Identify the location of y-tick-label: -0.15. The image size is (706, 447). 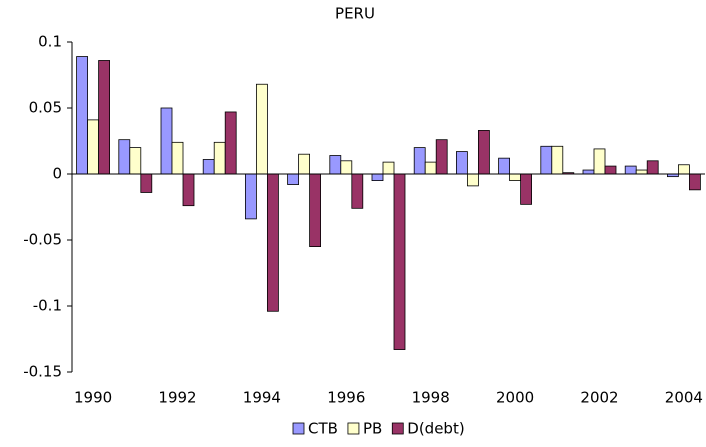
(42, 372).